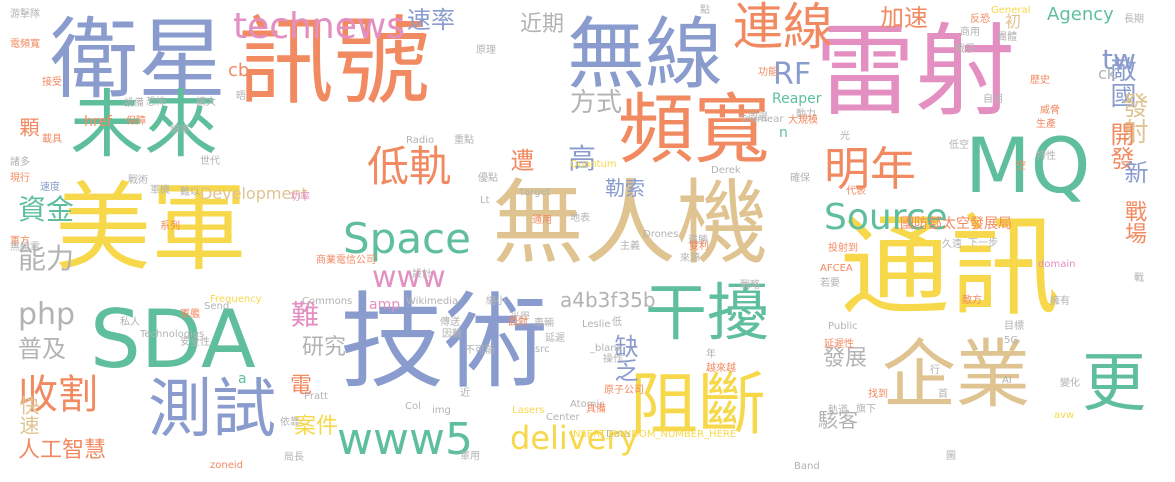 This screenshot has height=482, width=1175. What do you see at coordinates (518, 322) in the screenshot?
I see `cloud-word: 面對` at bounding box center [518, 322].